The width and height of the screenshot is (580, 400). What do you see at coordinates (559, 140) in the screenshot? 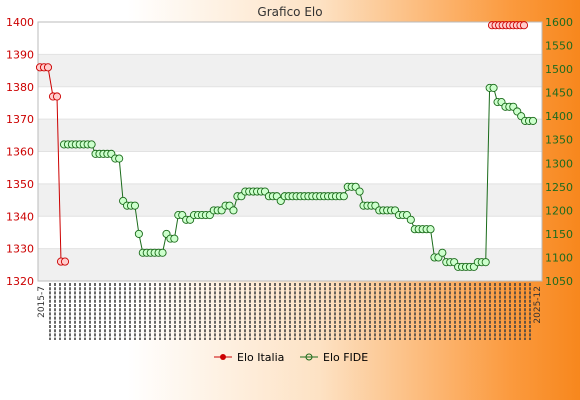
I see `right-tick-label: 1350` at bounding box center [559, 140].